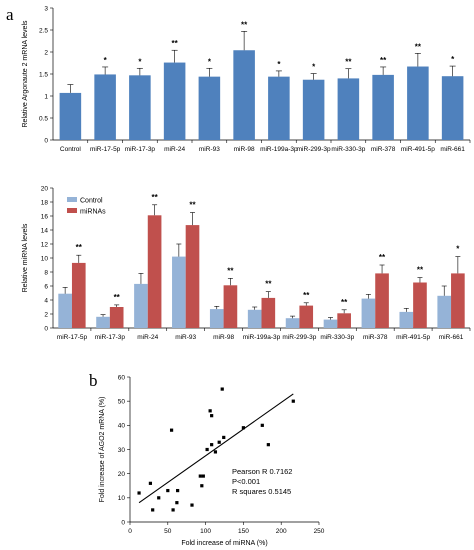 The image size is (474, 550). Describe the element at coordinates (25, 73) in the screenshot. I see `y-axis-label: Relative Argonaute 2 mRNA levels` at that location.